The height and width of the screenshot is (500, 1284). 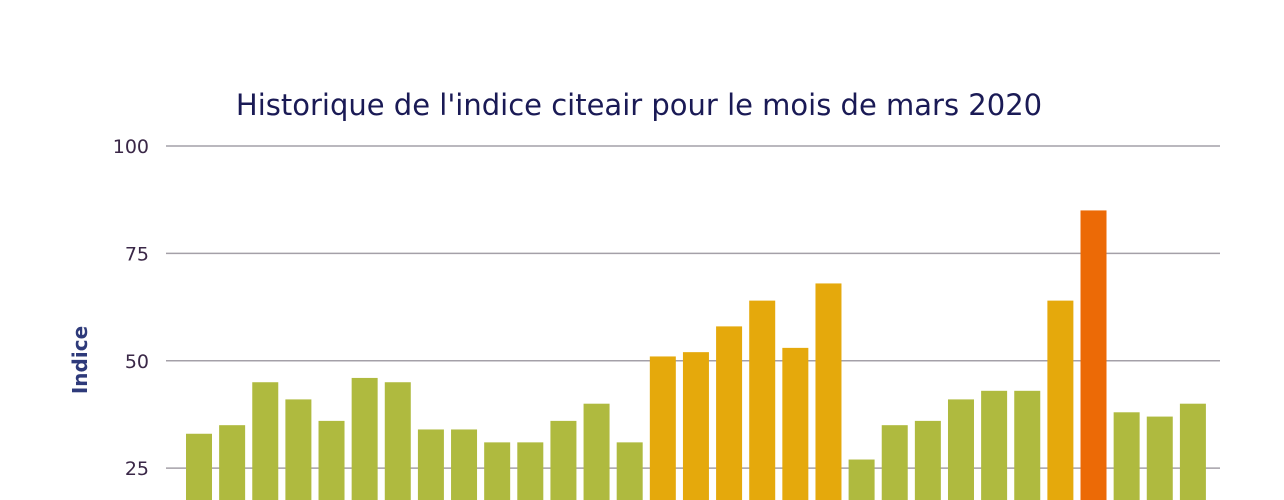 I want to click on y-tick-label-75: 75, so click(x=137, y=254).